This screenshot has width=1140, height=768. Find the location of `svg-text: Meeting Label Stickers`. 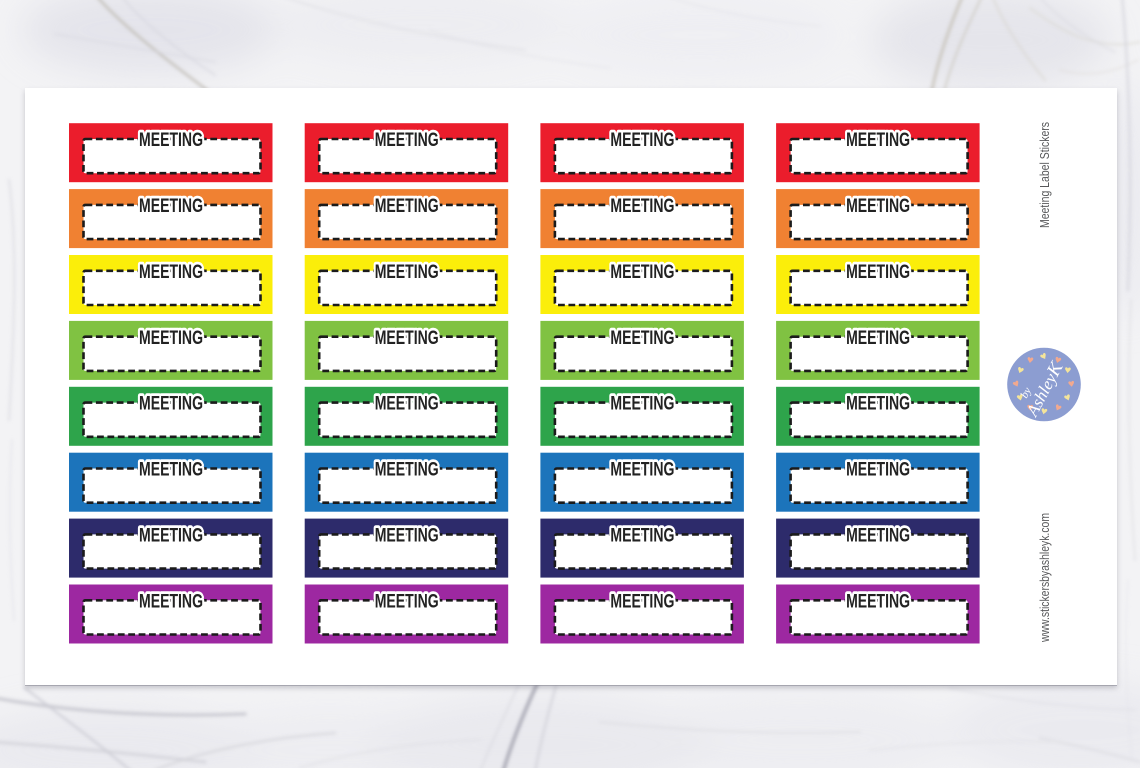

svg-text: Meeting Label Stickers is located at coordinates (1044, 175).